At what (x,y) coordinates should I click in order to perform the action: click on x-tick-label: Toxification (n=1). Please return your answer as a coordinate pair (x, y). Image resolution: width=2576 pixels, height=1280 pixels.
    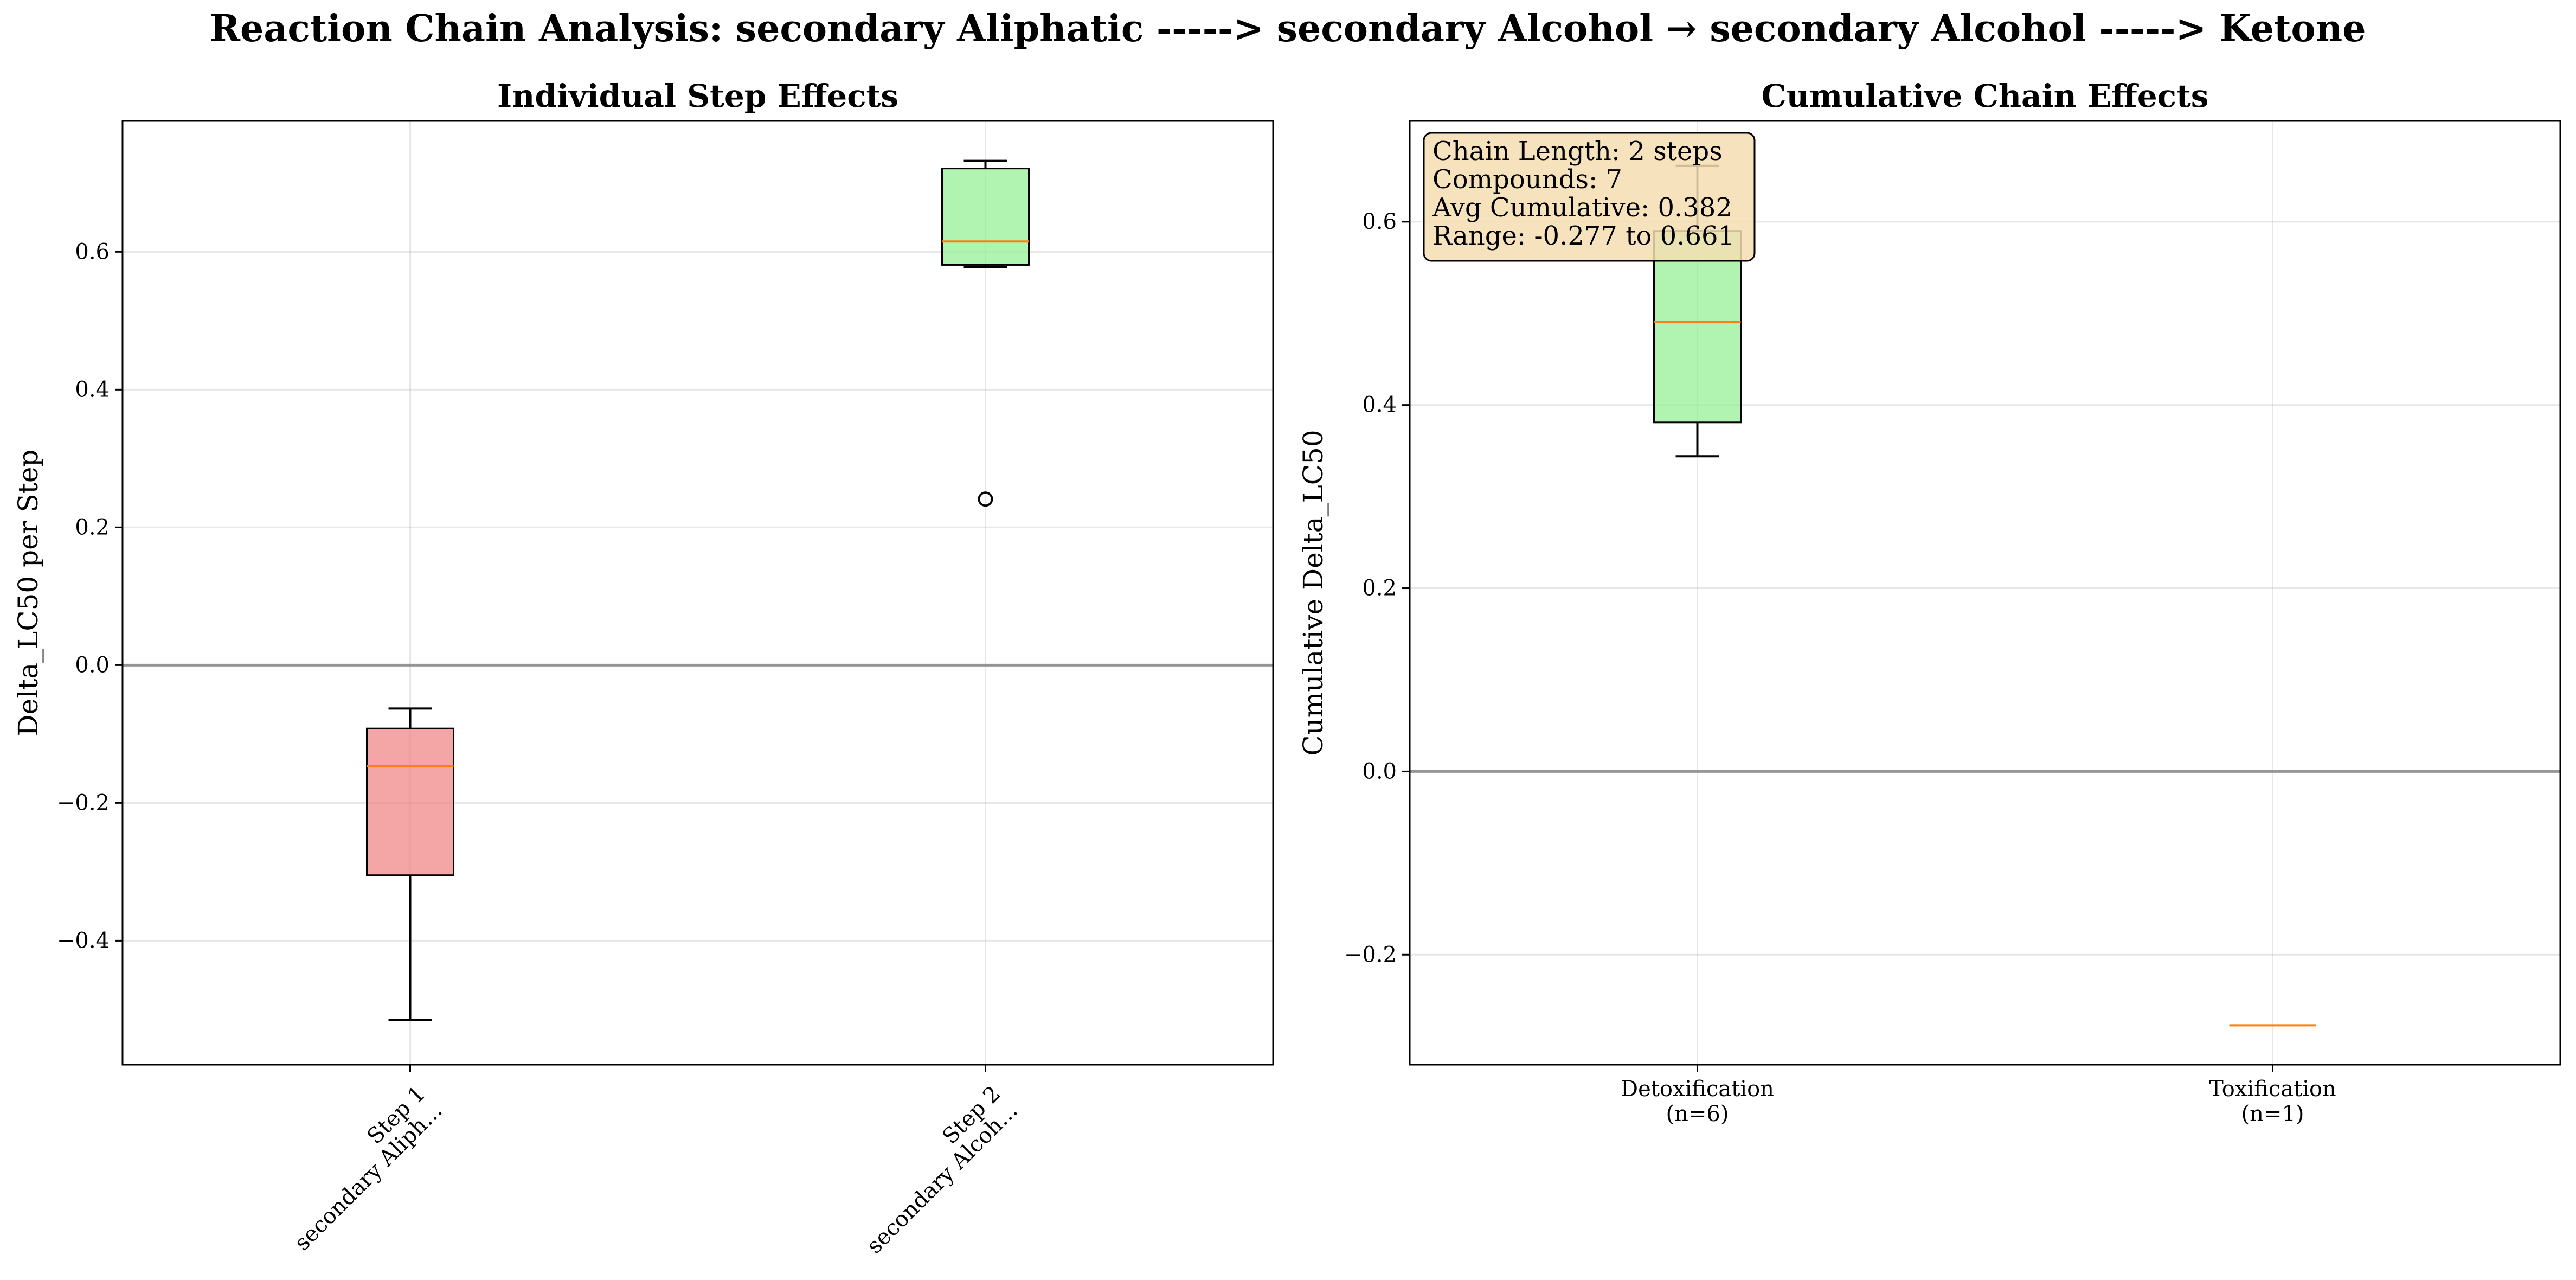
    Looking at the image, I should click on (2272, 1102).